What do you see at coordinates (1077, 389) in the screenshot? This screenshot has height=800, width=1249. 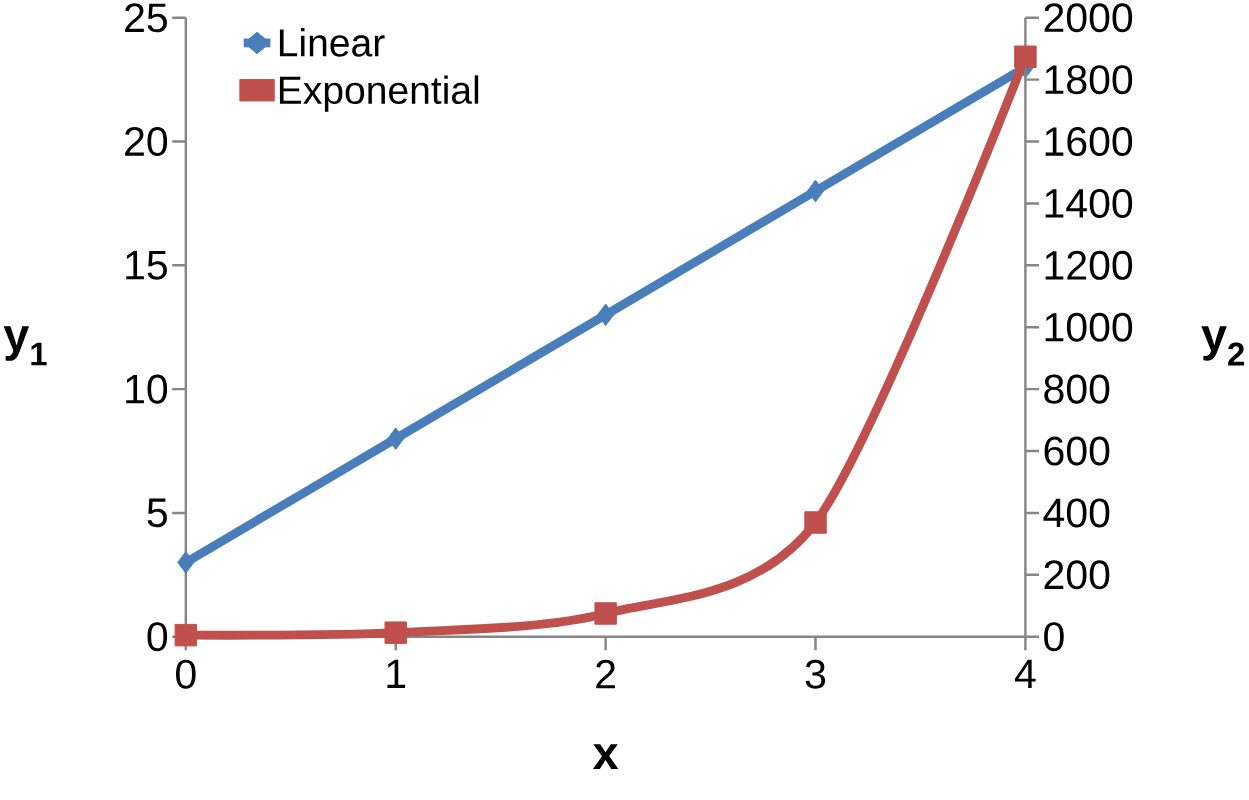 I see `y2-tick-label: 800` at bounding box center [1077, 389].